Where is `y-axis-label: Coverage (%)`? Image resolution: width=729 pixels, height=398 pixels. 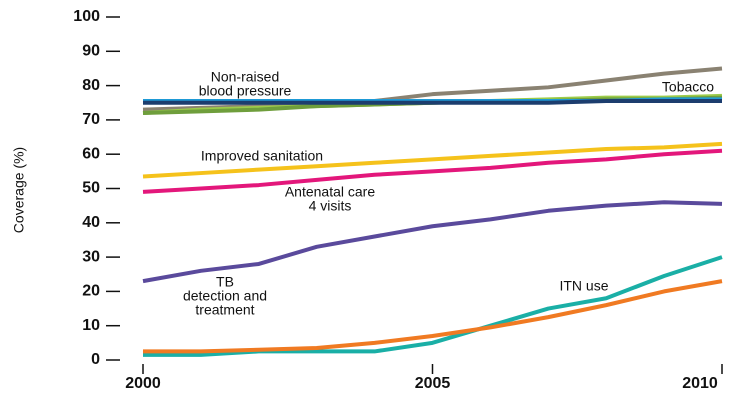 y-axis-label: Coverage (%) is located at coordinates (19, 190).